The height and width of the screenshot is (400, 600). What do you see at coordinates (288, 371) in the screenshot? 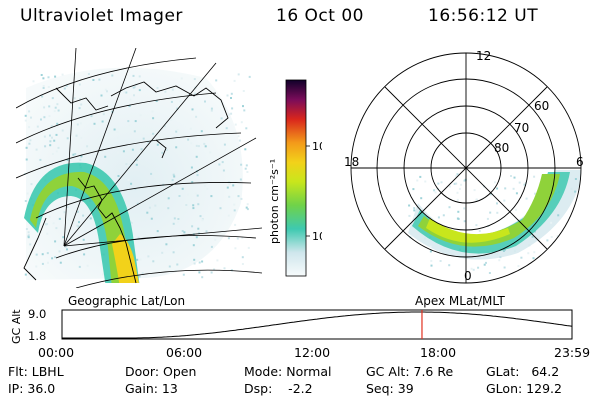
I see `mode-info: Mode: Normal` at bounding box center [288, 371].